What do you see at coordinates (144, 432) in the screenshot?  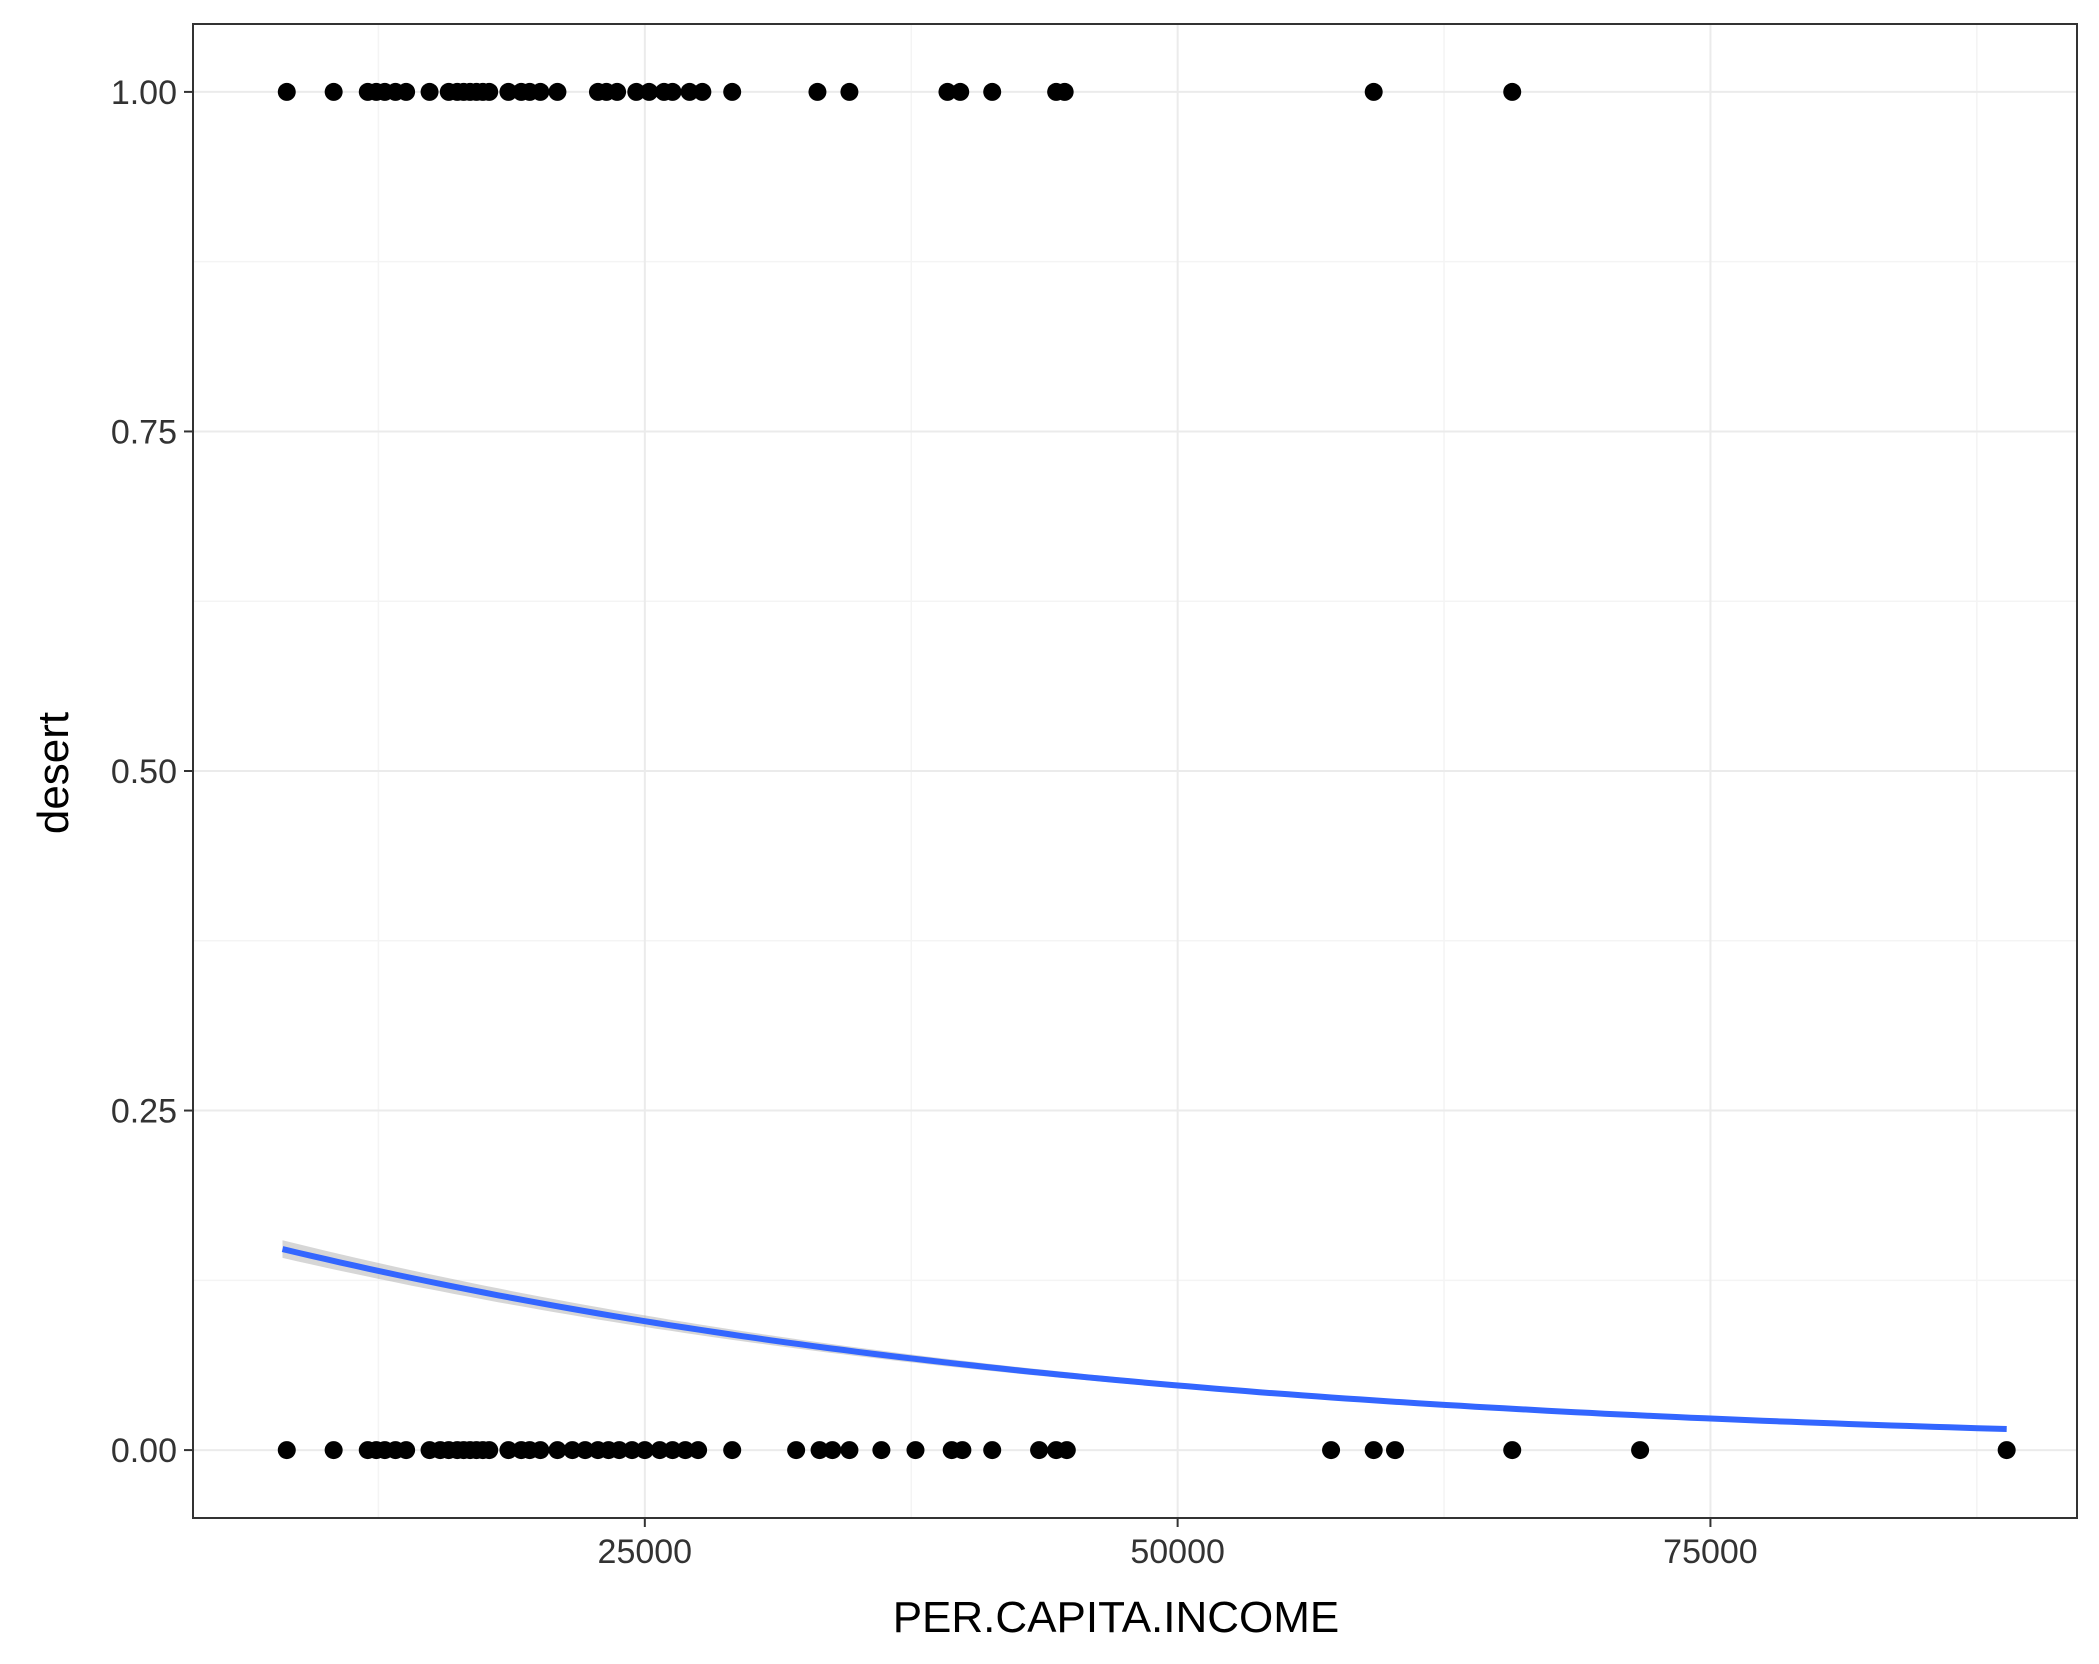 I see `y-tick-label: 0.75` at bounding box center [144, 432].